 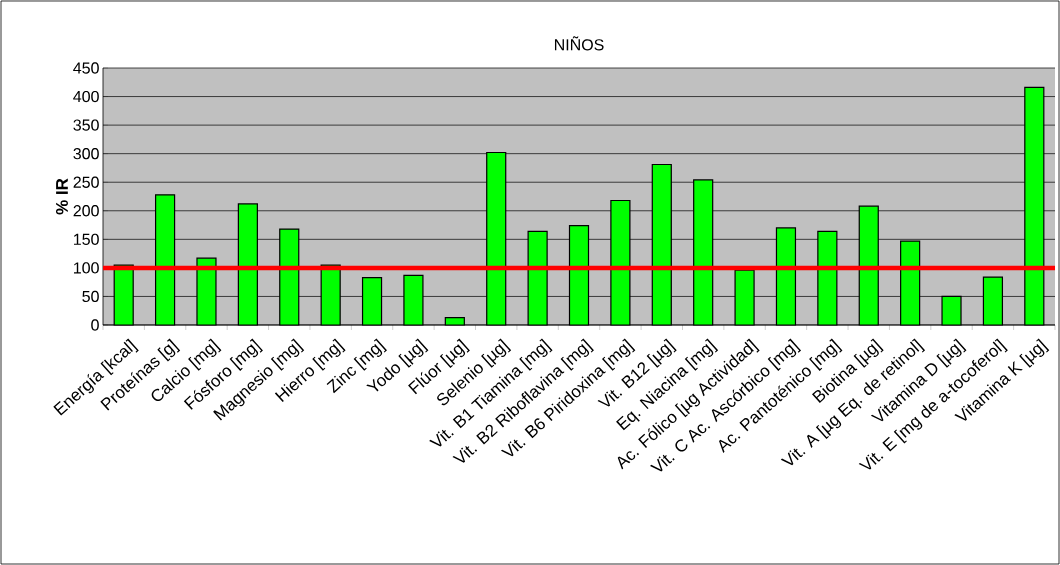 What do you see at coordinates (86, 68) in the screenshot?
I see `y-tick-label: 450` at bounding box center [86, 68].